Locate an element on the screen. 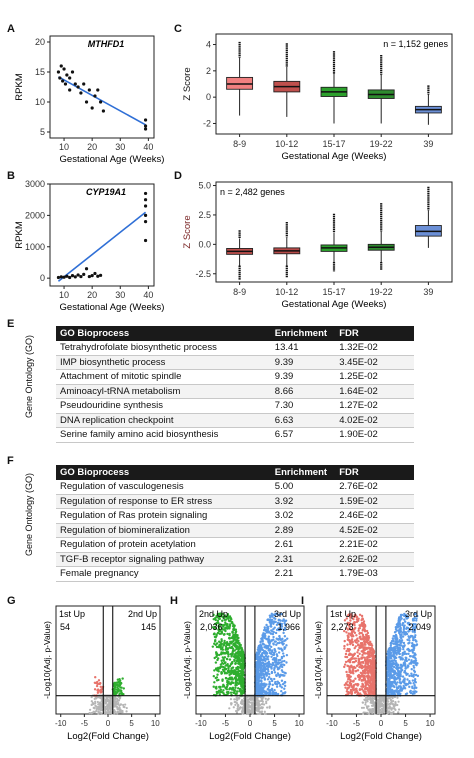 This screenshot has width=474, height=758. fdr-cell: 1.64E-02 is located at coordinates (374, 391).